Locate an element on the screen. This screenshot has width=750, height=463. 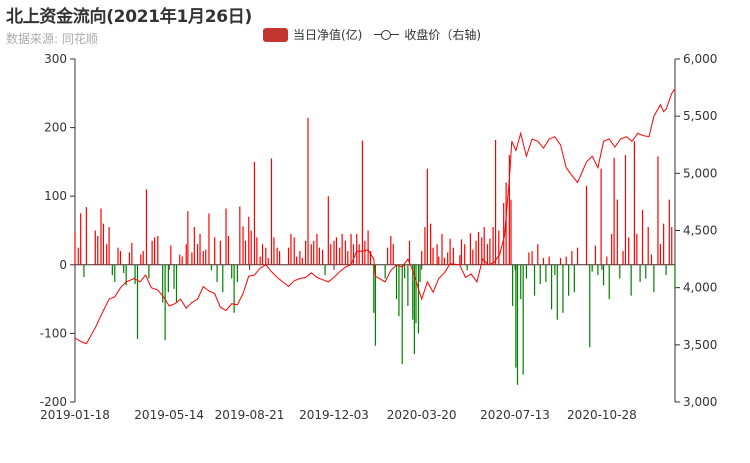
y-right-tick-label: 5,500 is located at coordinates (700, 116).